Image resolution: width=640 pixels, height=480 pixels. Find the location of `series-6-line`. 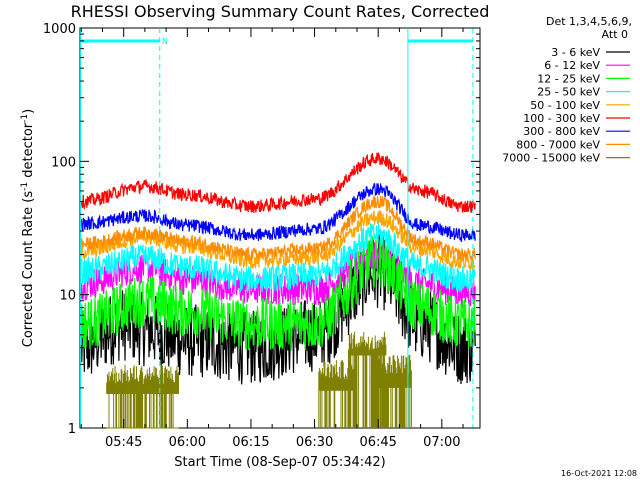

series-6-line is located at coordinates (278, 212).